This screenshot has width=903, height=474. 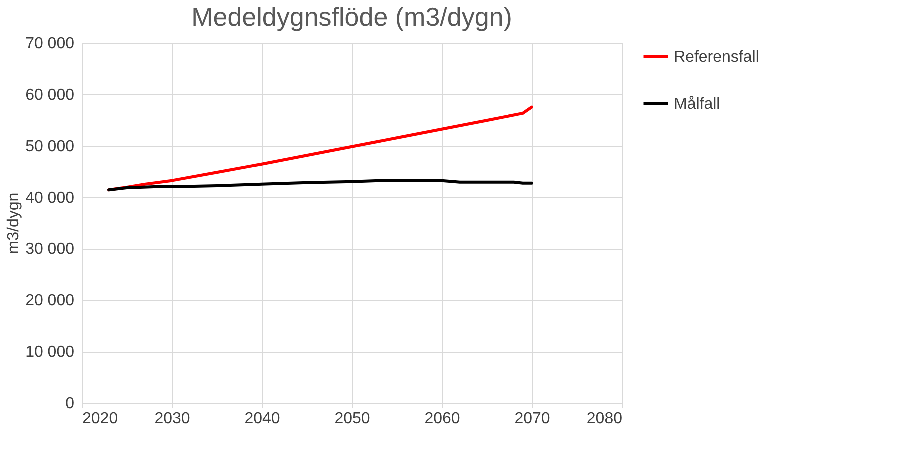 What do you see at coordinates (442, 419) in the screenshot?
I see `x-tick-label: 2060` at bounding box center [442, 419].